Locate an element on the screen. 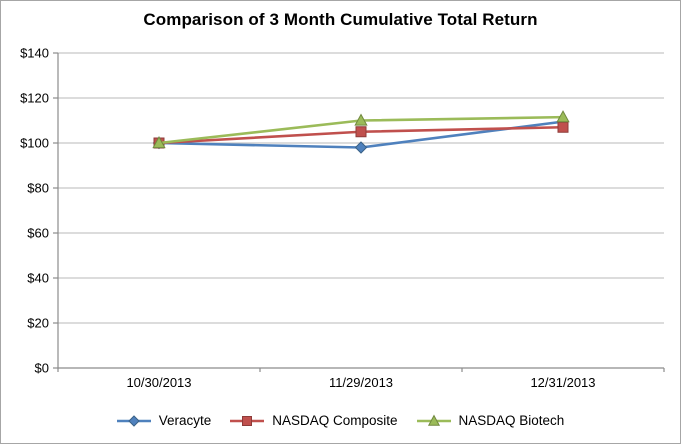  x-axis-label-12-31-2013: 12/31/2013 is located at coordinates (562, 382).